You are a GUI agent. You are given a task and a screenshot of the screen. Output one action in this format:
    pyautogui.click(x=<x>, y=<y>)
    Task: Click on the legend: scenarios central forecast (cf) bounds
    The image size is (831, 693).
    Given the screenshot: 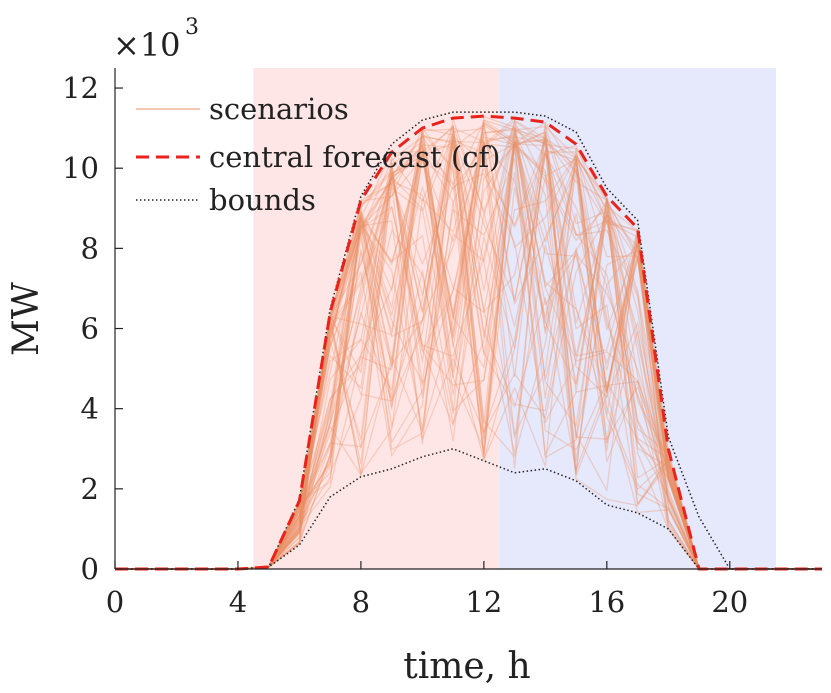 What is the action you would take?
    pyautogui.click(x=318, y=154)
    